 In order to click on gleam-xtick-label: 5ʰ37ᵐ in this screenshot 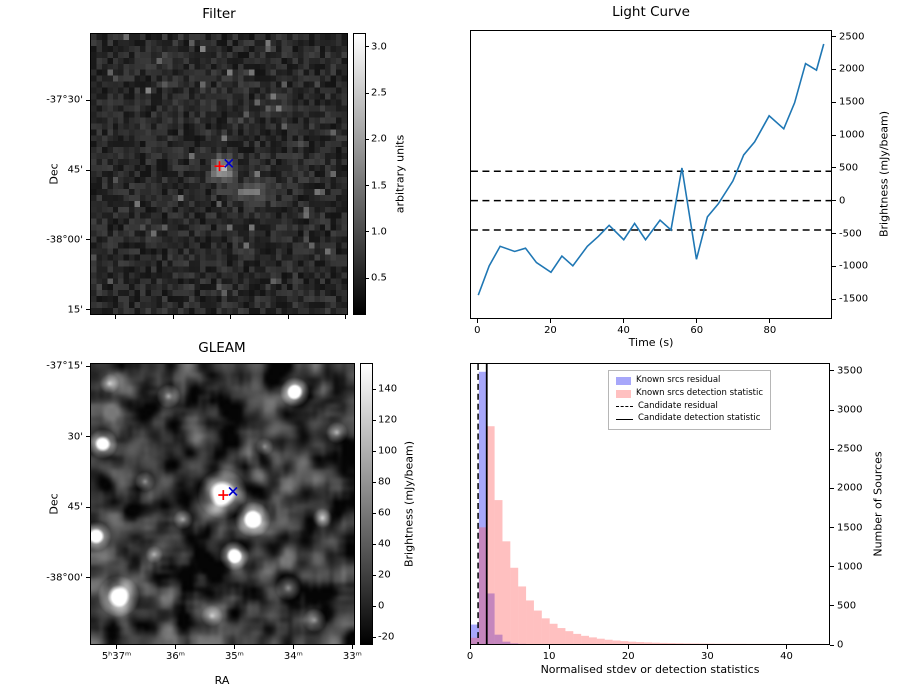, I will do `click(116, 656)`.